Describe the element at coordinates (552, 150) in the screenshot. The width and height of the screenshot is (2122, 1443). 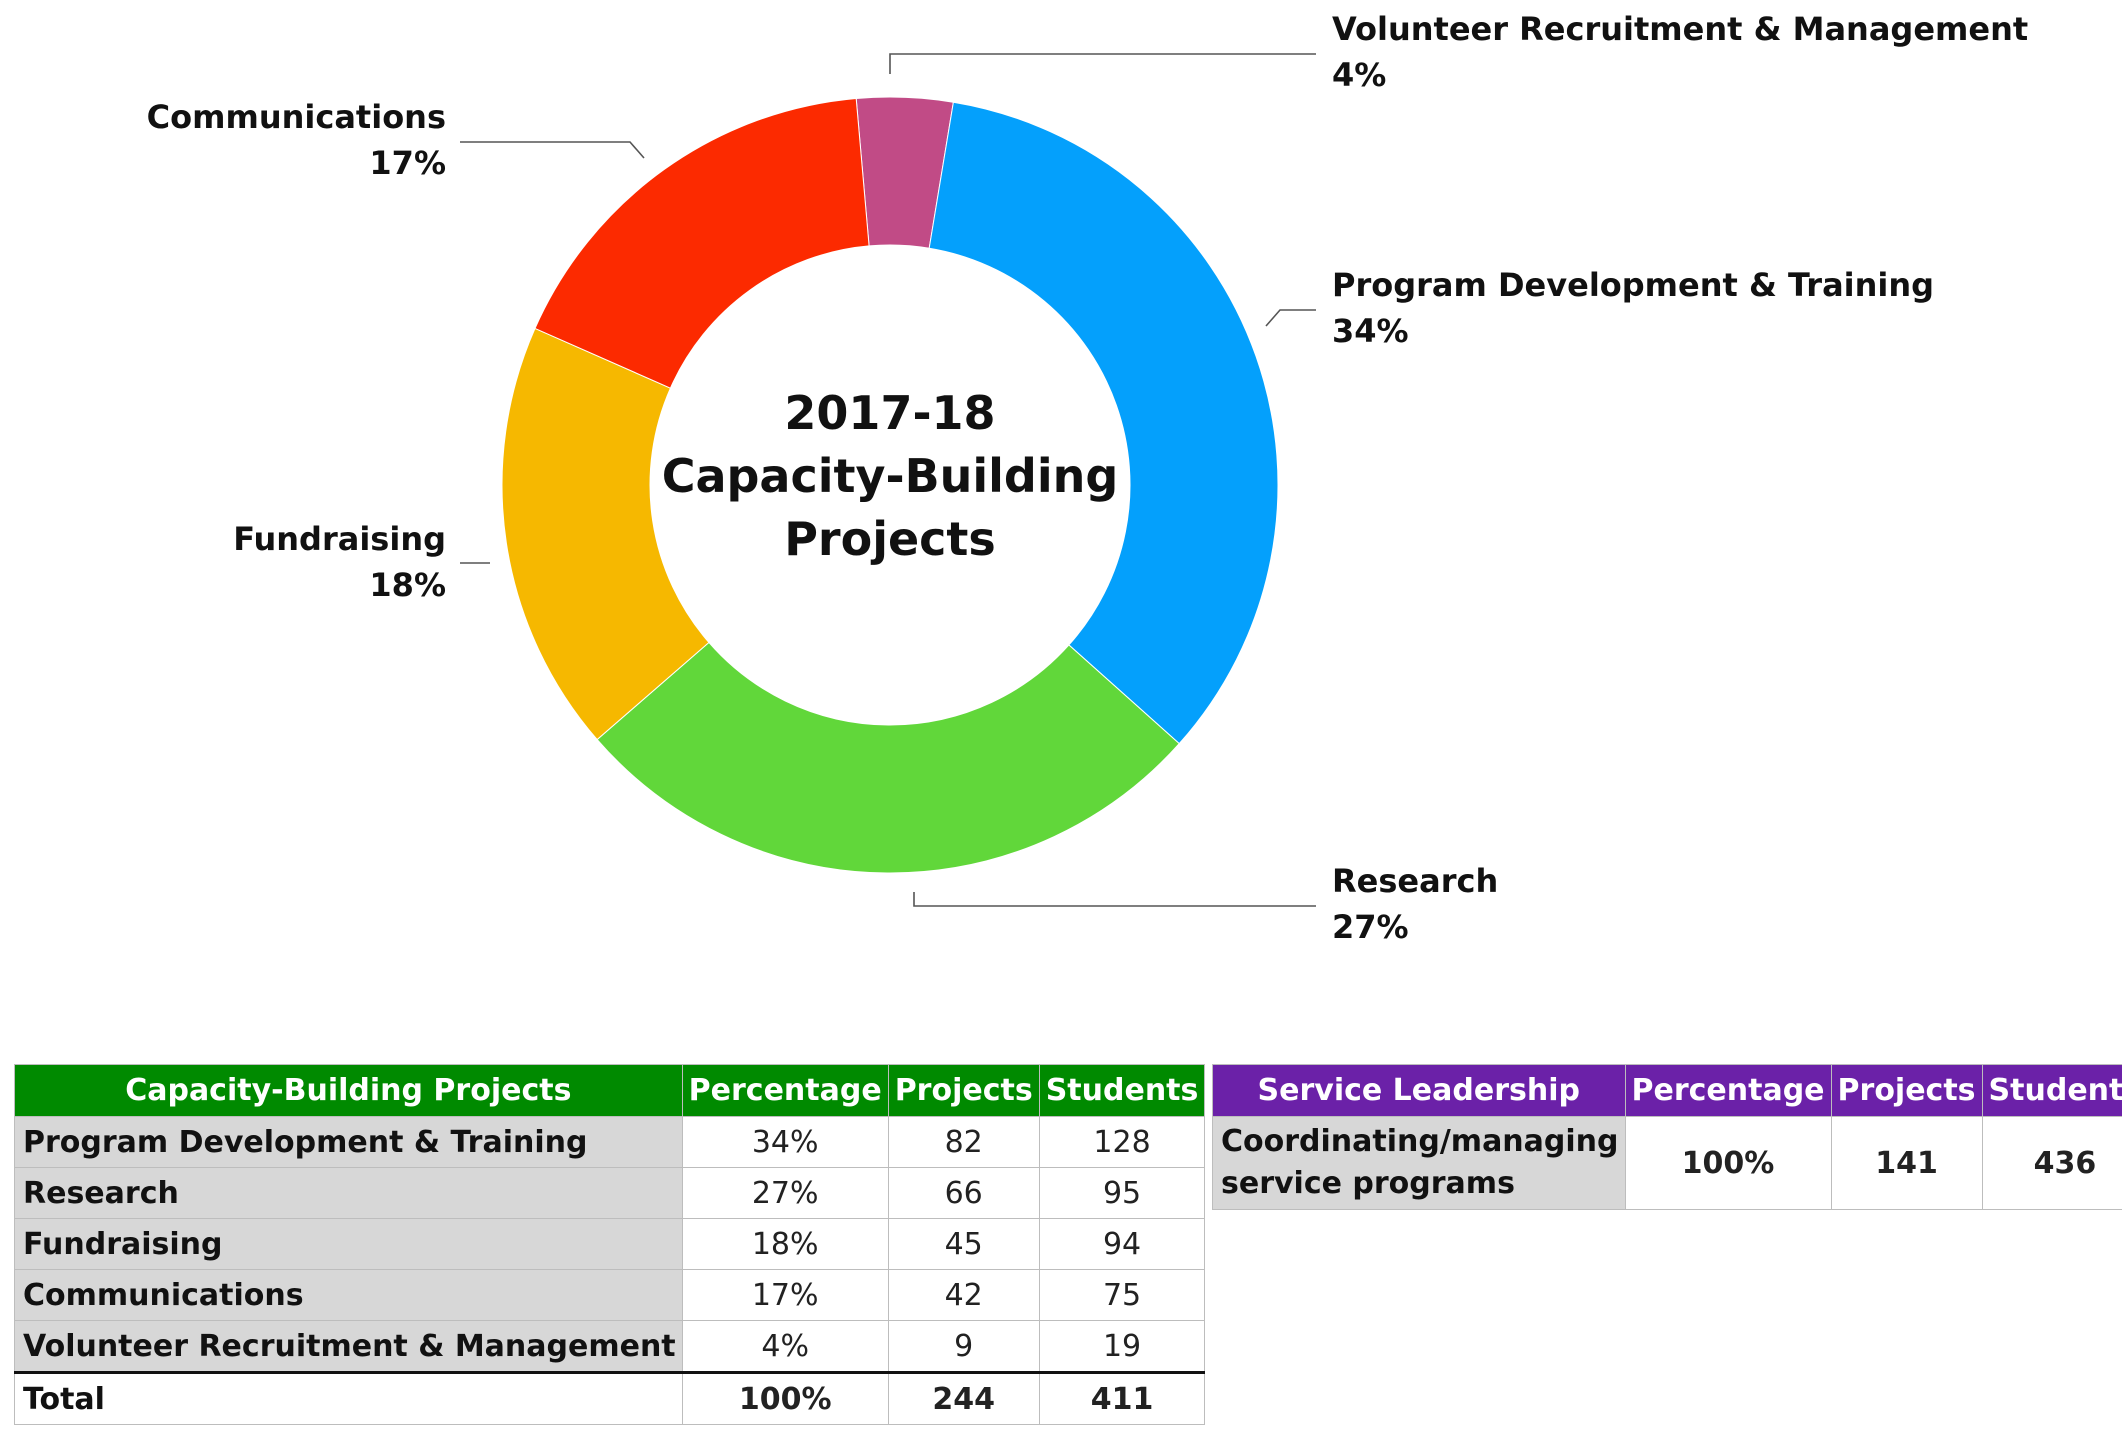
I see `leader-line-communications` at that location.